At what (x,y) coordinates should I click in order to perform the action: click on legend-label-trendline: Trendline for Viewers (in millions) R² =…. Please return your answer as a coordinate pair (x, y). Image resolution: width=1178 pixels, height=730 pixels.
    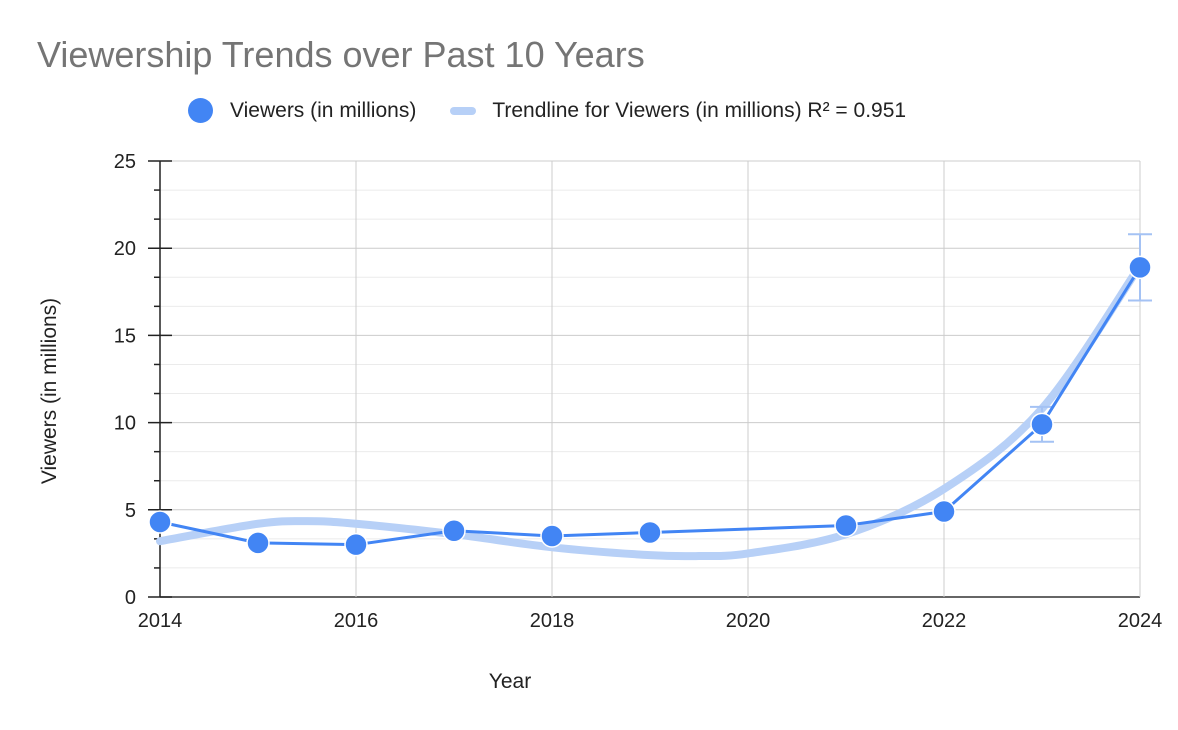
    Looking at the image, I should click on (699, 110).